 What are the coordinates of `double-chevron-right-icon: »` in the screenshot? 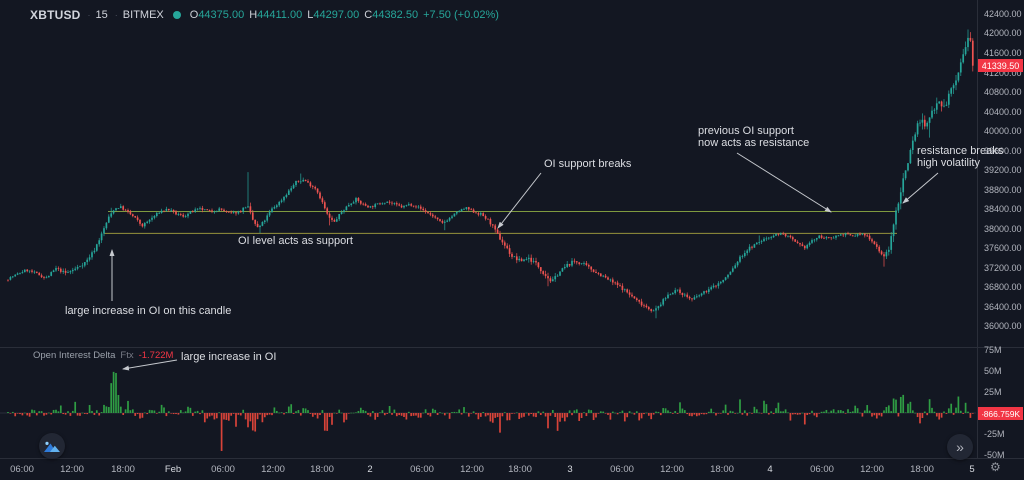 It's located at (960, 447).